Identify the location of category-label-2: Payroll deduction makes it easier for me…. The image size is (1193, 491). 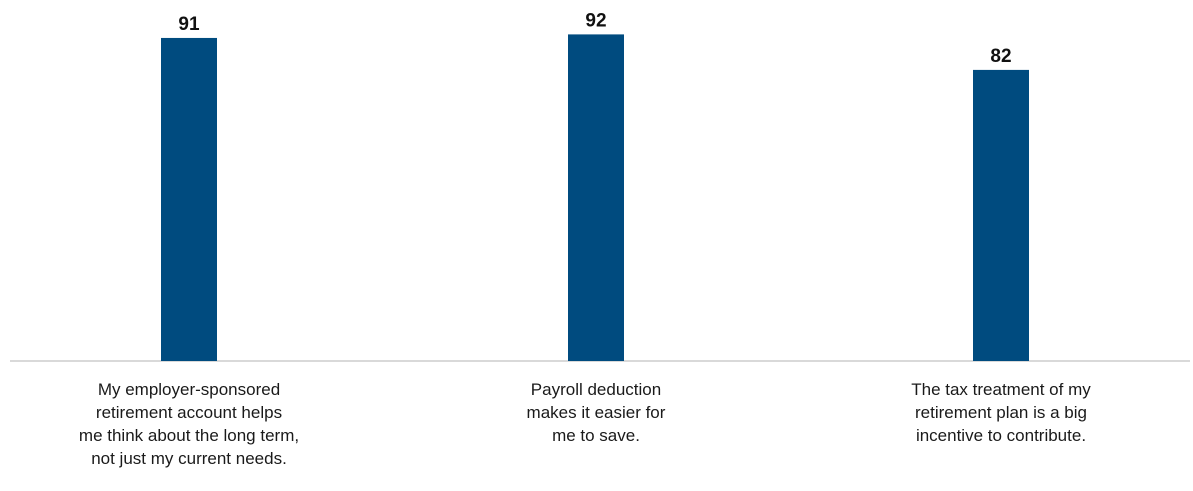
(596, 412).